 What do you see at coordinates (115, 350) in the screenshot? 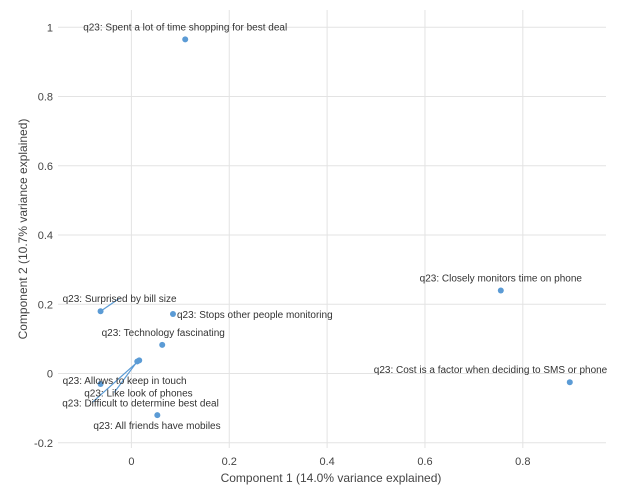
I see `leader-lines` at bounding box center [115, 350].